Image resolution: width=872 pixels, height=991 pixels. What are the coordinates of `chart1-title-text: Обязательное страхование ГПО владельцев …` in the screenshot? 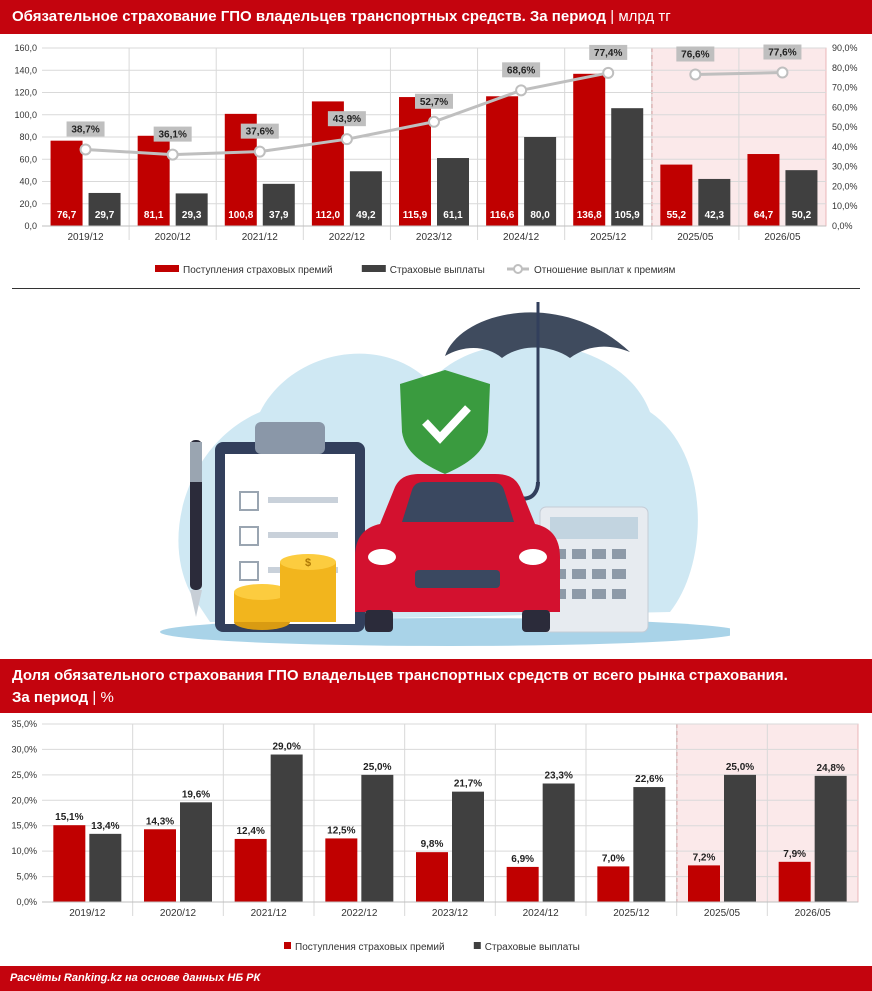 It's located at (309, 16).